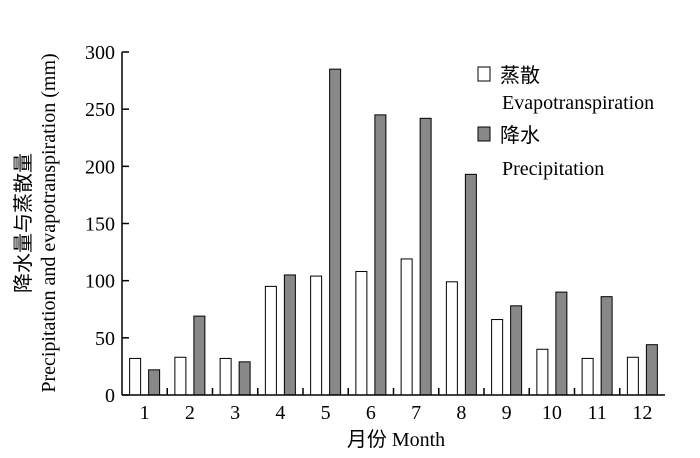 This screenshot has width=700, height=458. Describe the element at coordinates (105, 339) in the screenshot. I see `y-tick-label-50: 50` at that location.